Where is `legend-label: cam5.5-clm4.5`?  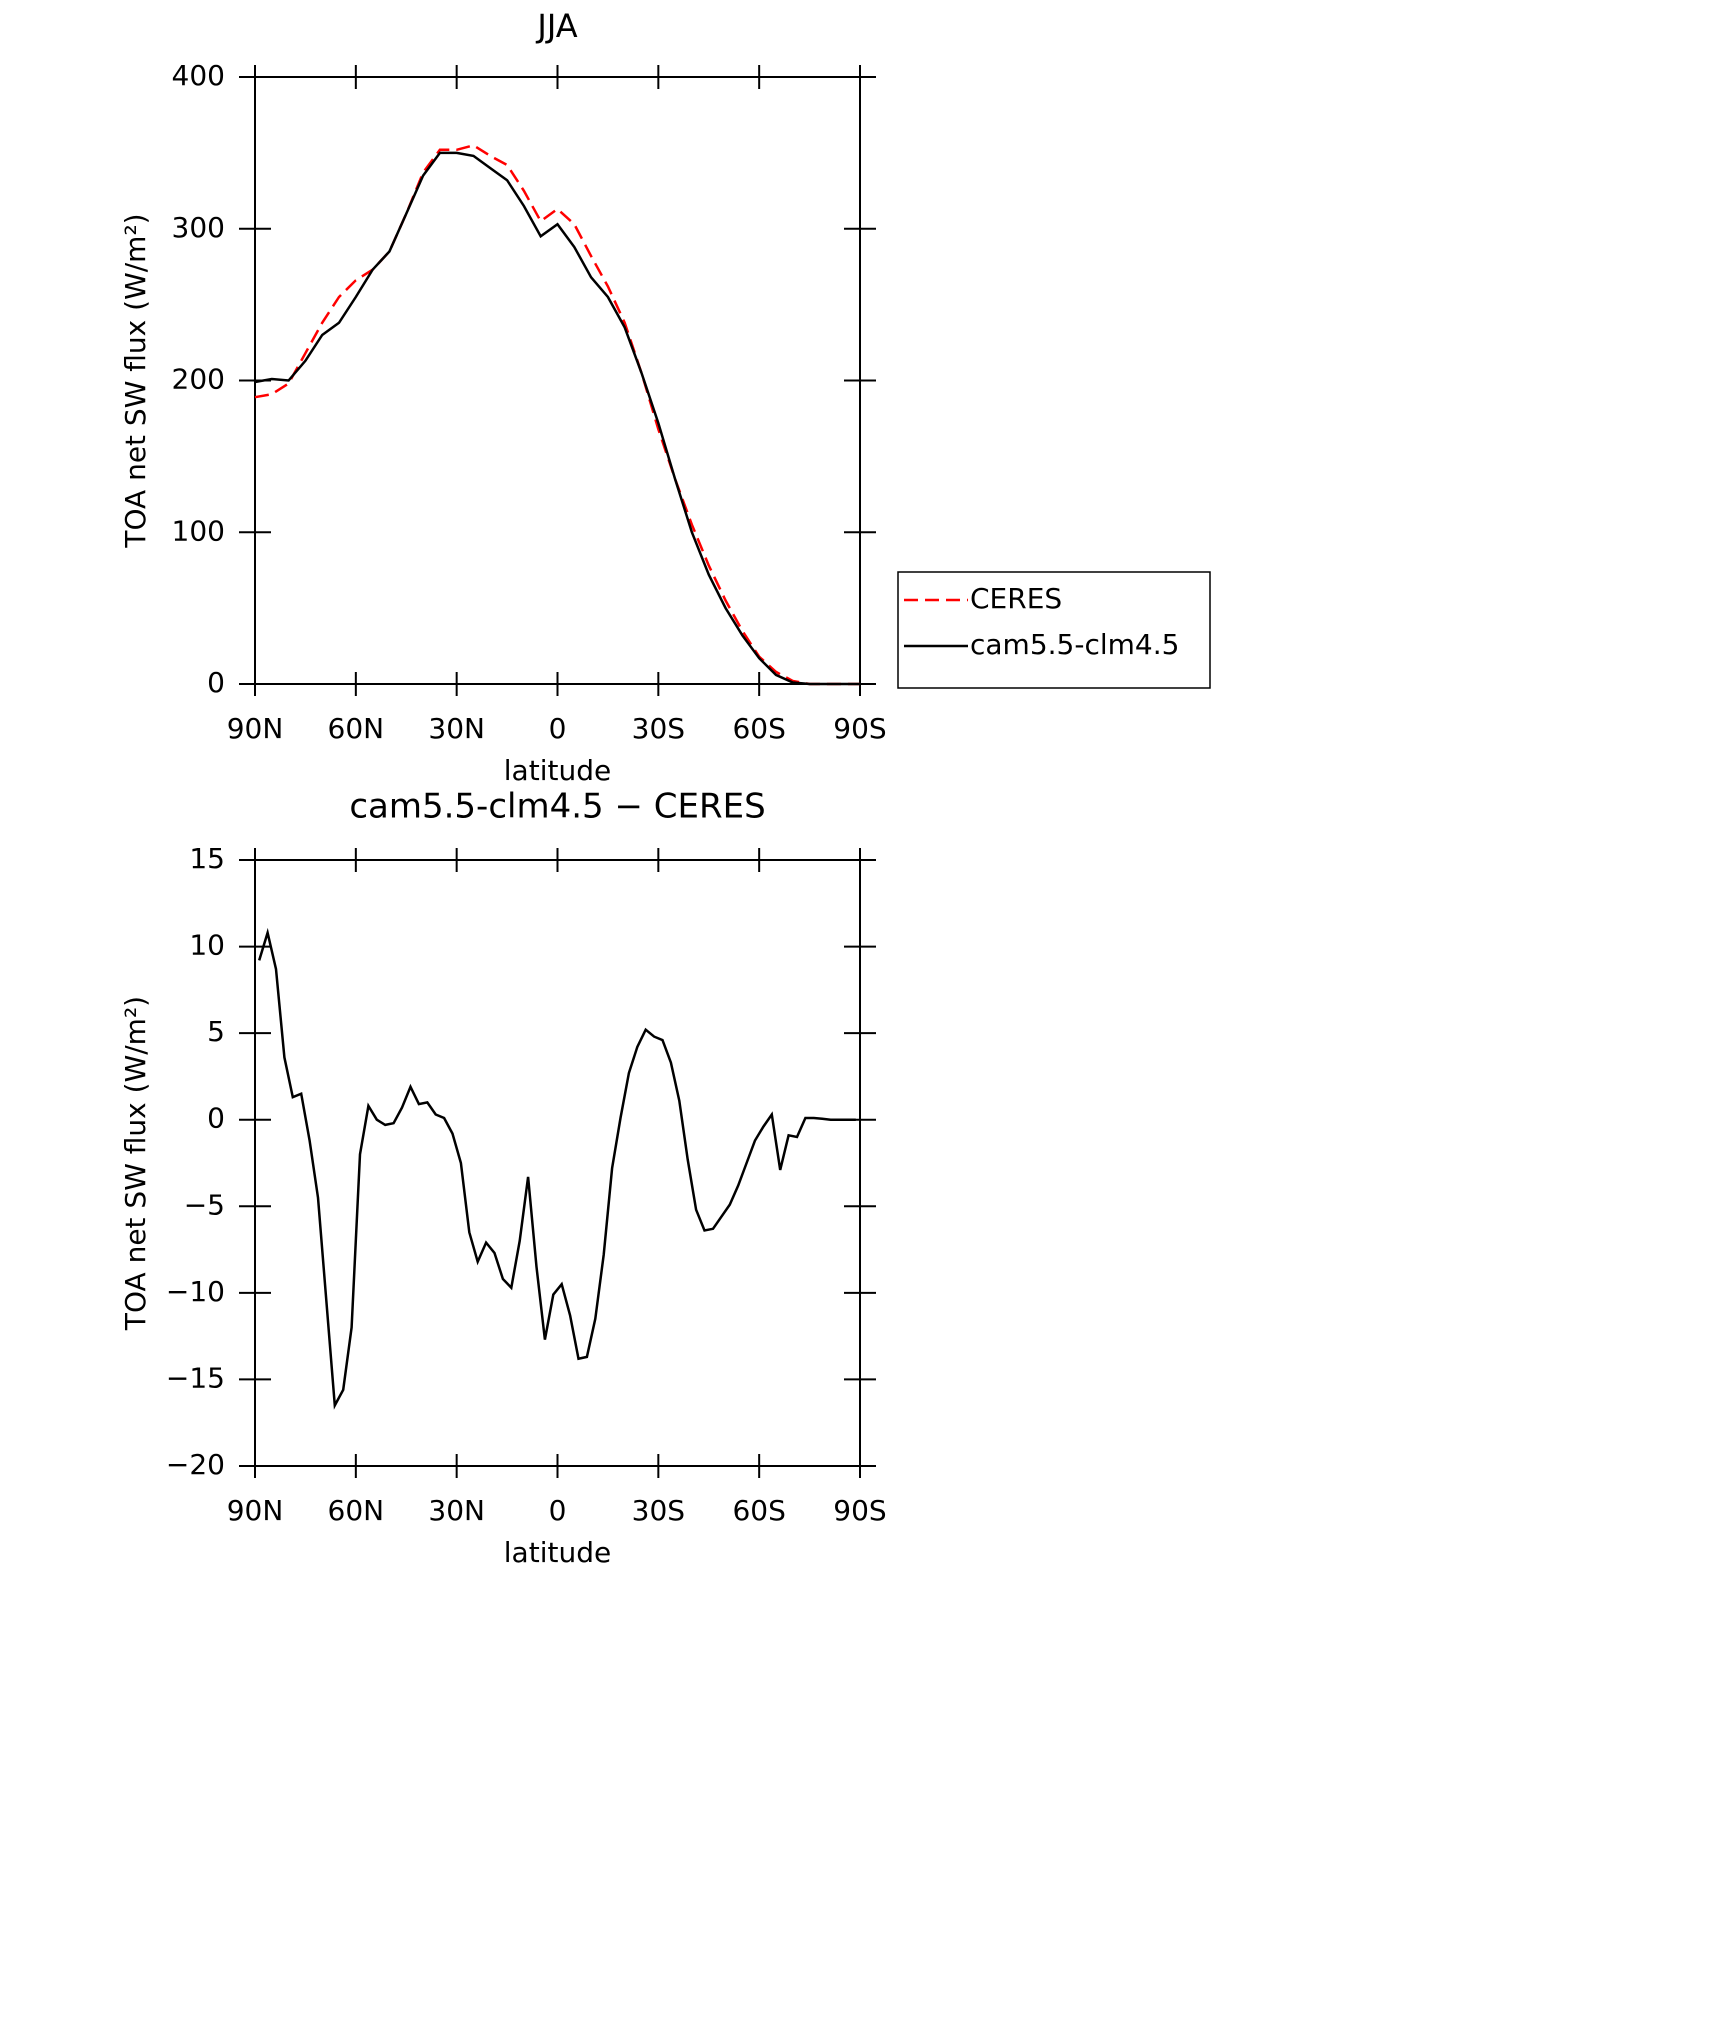 legend-label: cam5.5-clm4.5 is located at coordinates (1074, 644).